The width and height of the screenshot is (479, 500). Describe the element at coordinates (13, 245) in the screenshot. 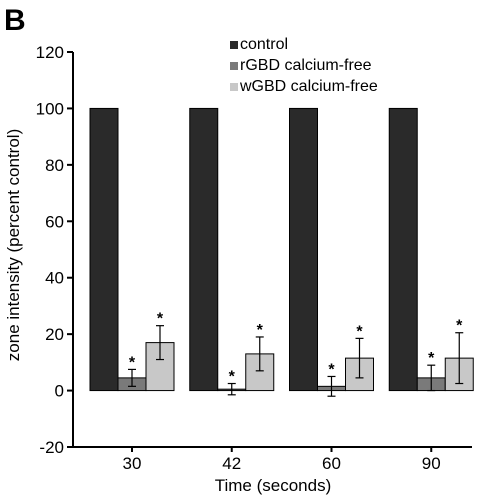

I see `y-axis-label: zone intensity (percent control)` at that location.